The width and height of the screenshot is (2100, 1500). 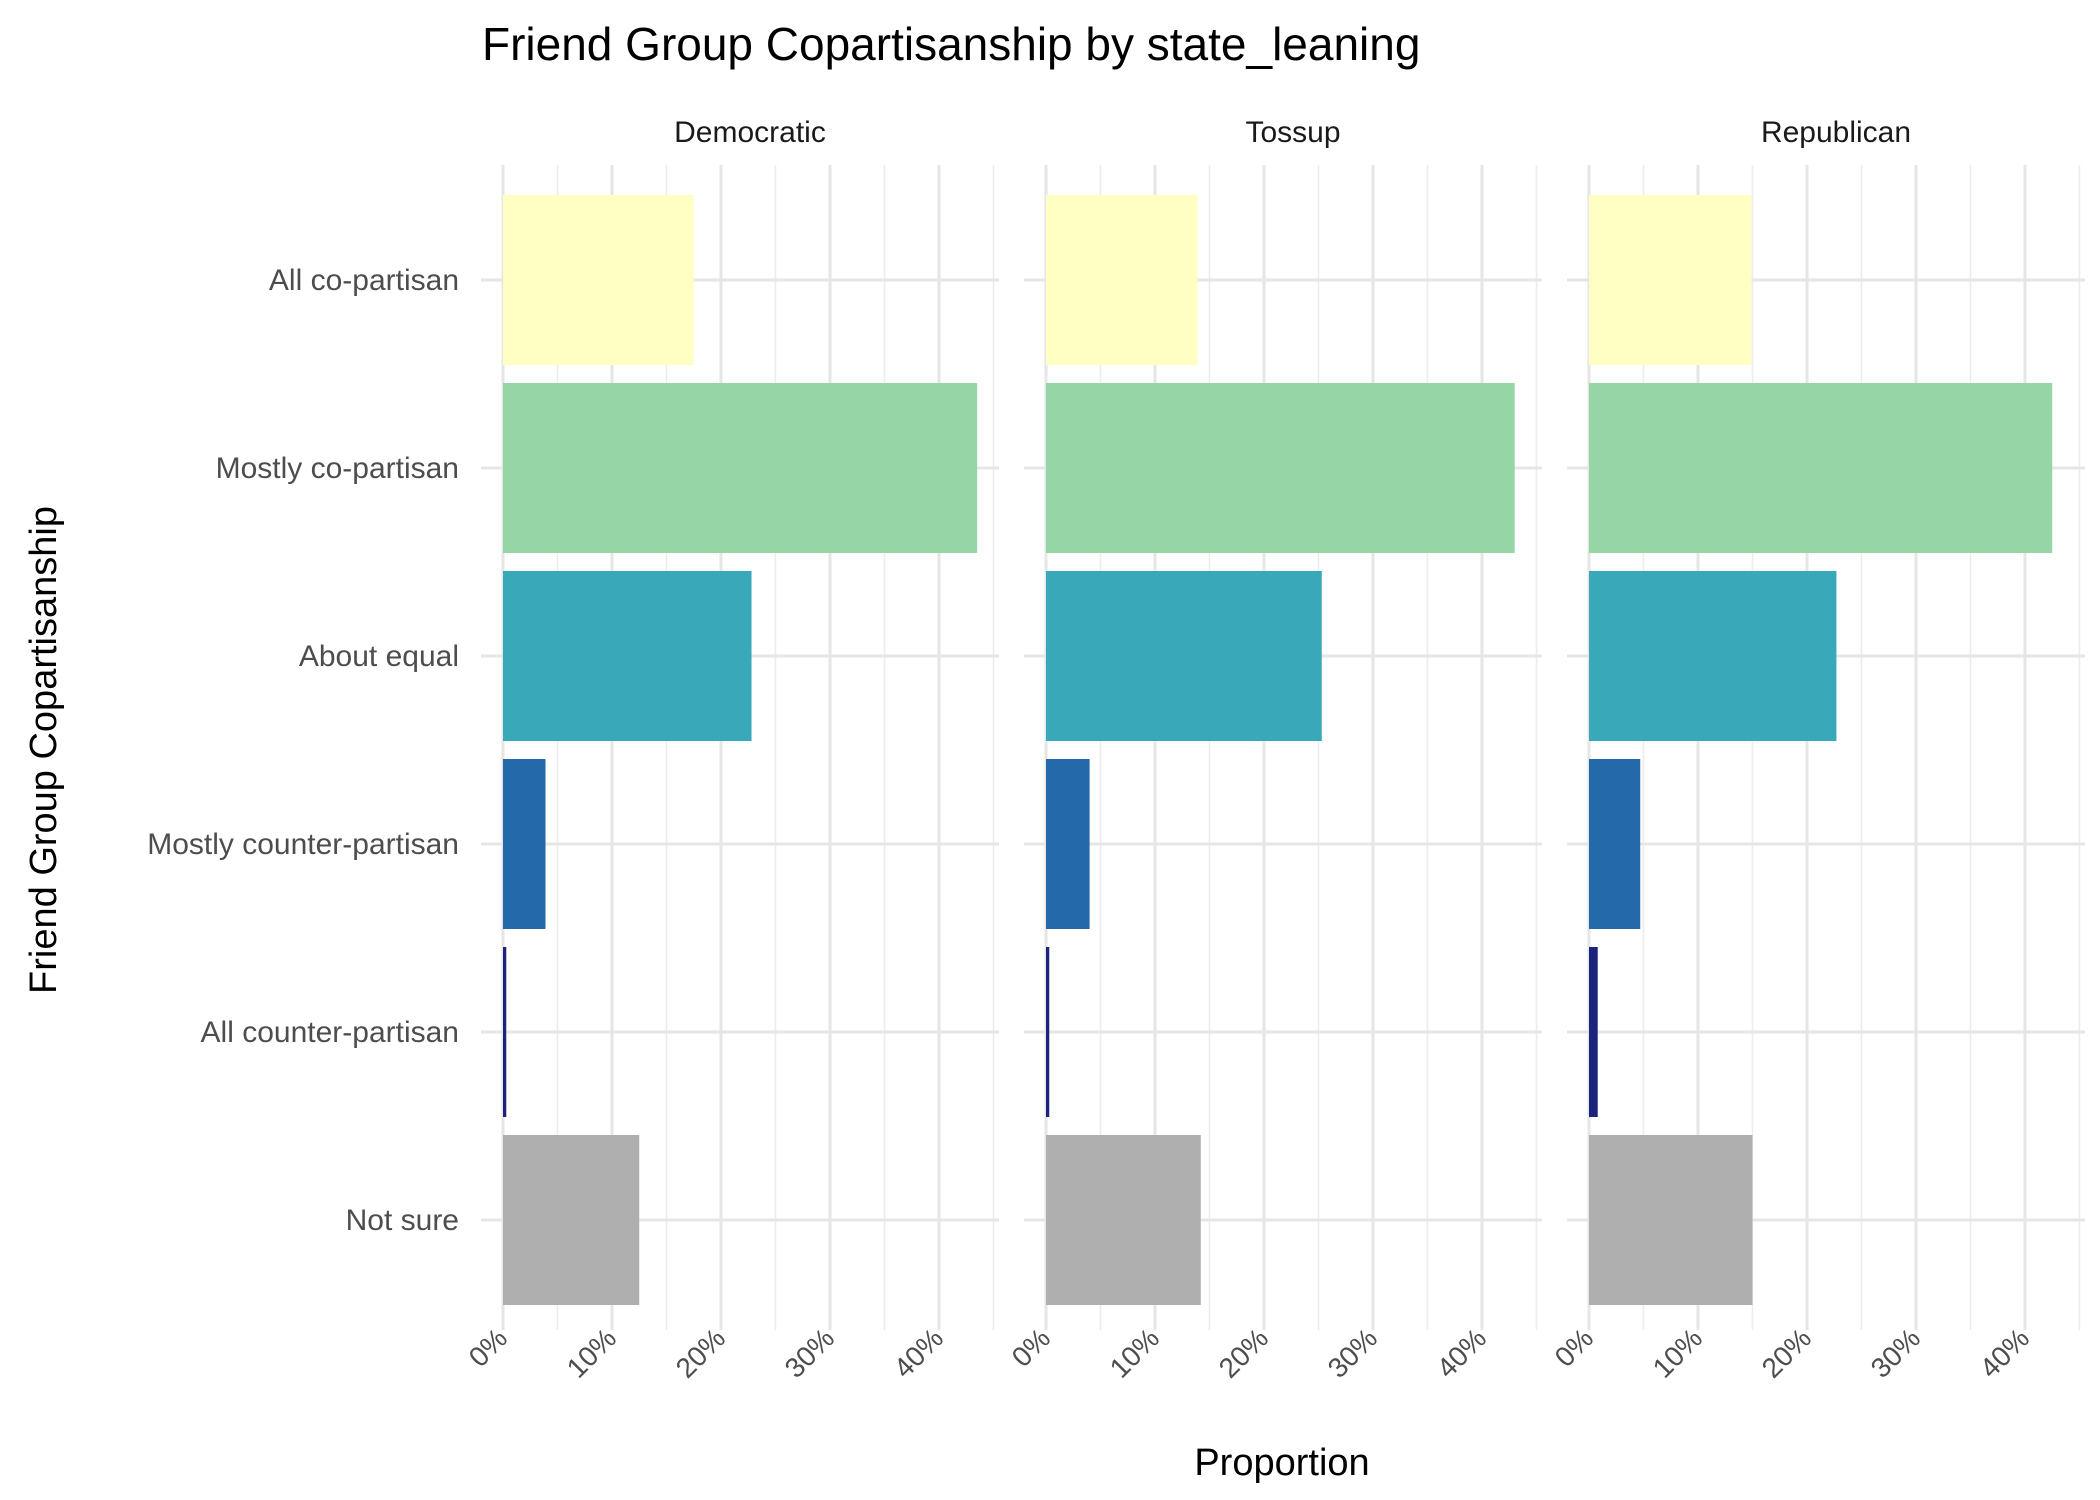 What do you see at coordinates (330, 1032) in the screenshot?
I see `y-tick-label-all-counter-partisan: All counter-partisan` at bounding box center [330, 1032].